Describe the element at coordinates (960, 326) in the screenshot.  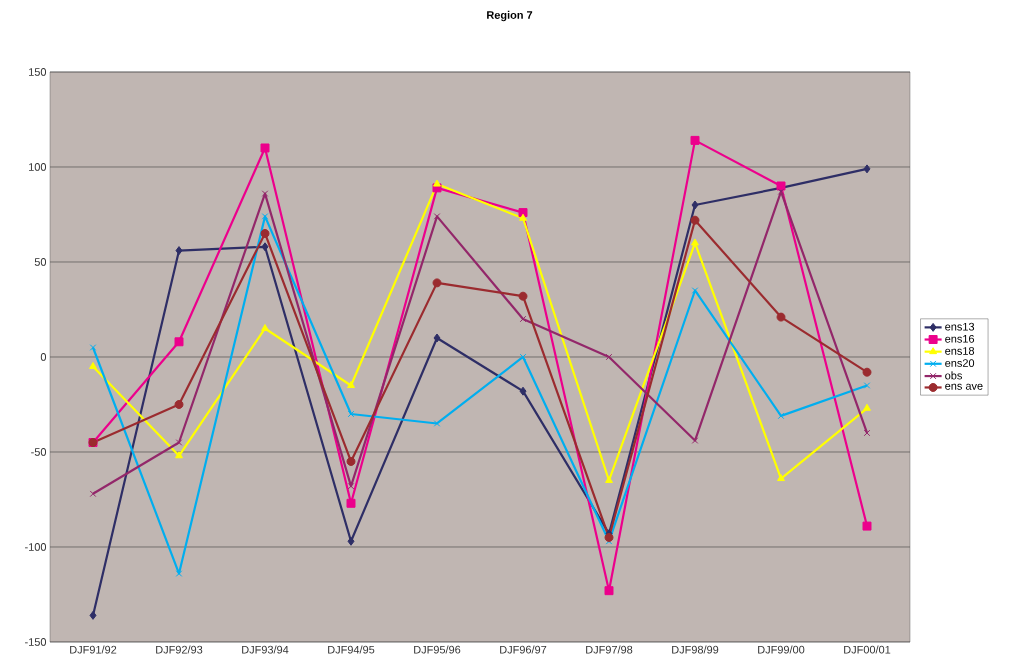
I see `legend-label: ens13` at that location.